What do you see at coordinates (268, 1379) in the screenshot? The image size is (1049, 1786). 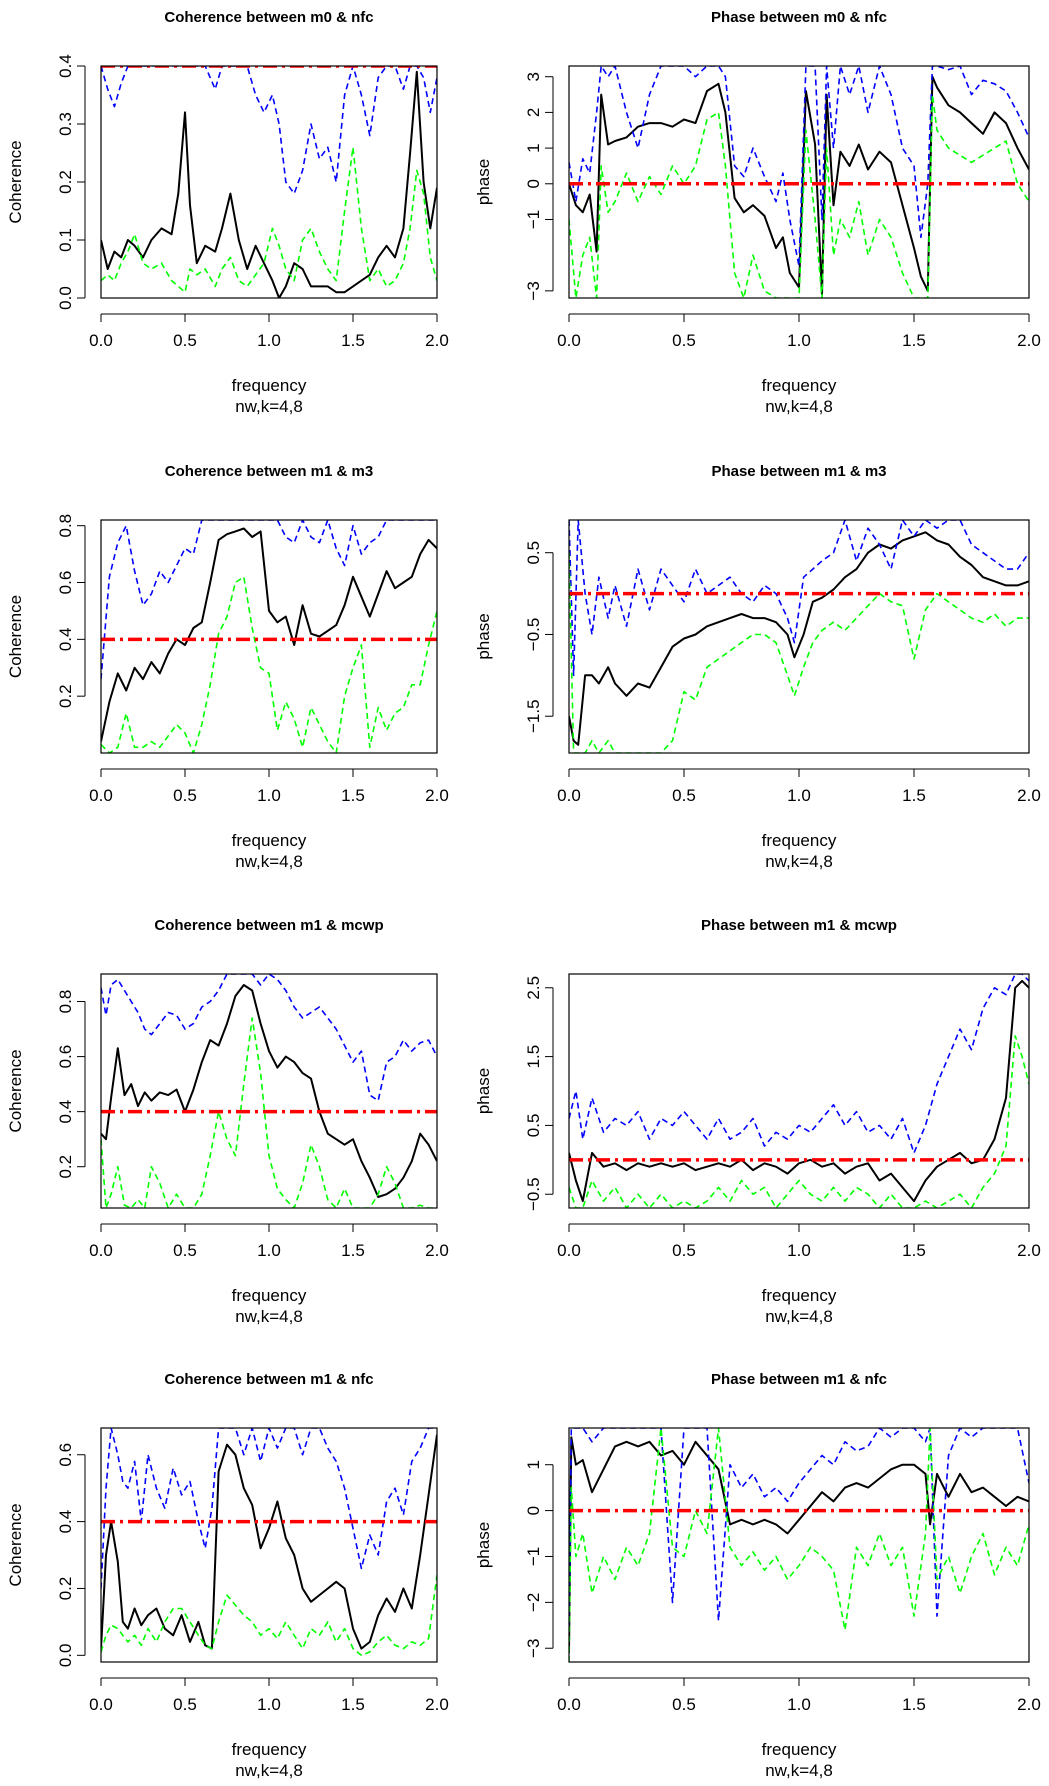 I see `panel-title: Coherence between m1 & nfc` at bounding box center [268, 1379].